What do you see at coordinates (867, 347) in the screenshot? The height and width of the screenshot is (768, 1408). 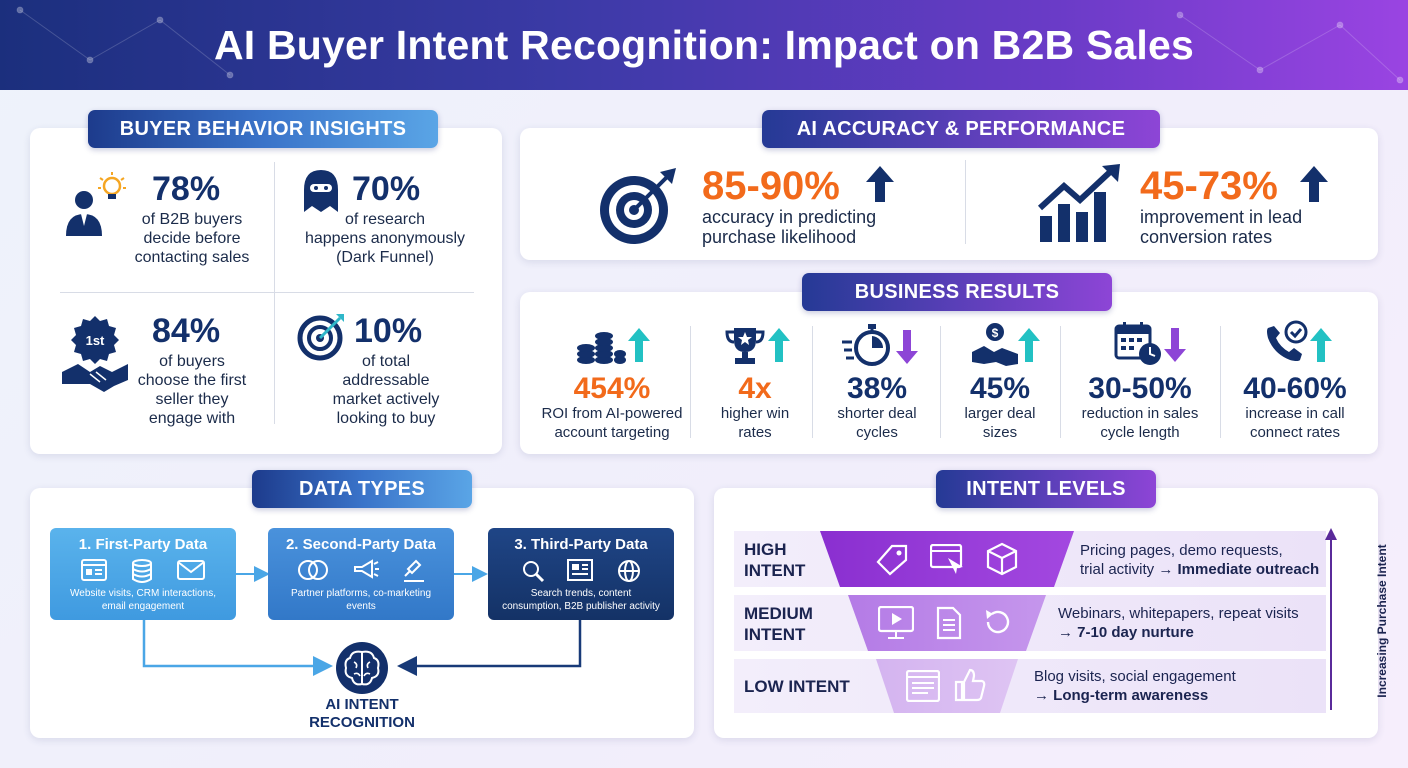 I see `stopwatch-icon` at bounding box center [867, 347].